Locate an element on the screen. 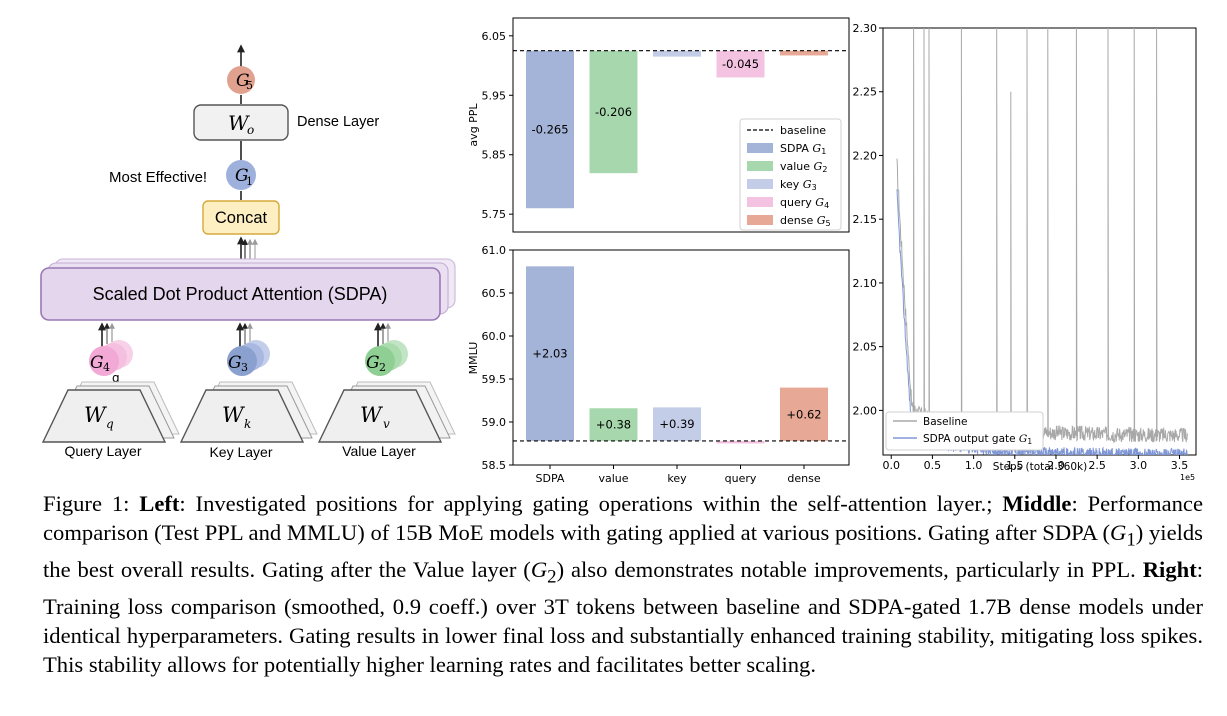  gate-g2-sub: 2 is located at coordinates (382, 367).